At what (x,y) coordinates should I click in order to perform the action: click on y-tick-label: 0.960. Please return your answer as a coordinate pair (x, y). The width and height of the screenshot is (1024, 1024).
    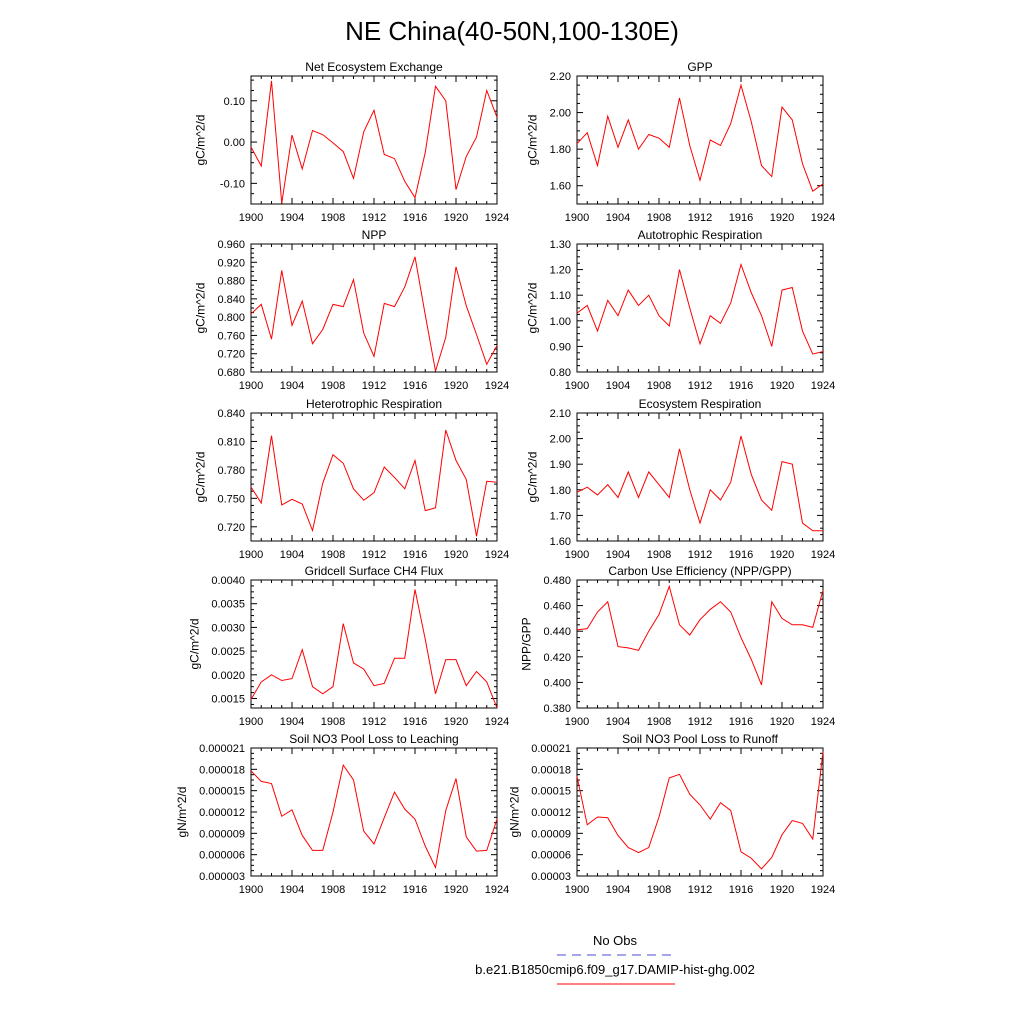
    Looking at the image, I should click on (231, 245).